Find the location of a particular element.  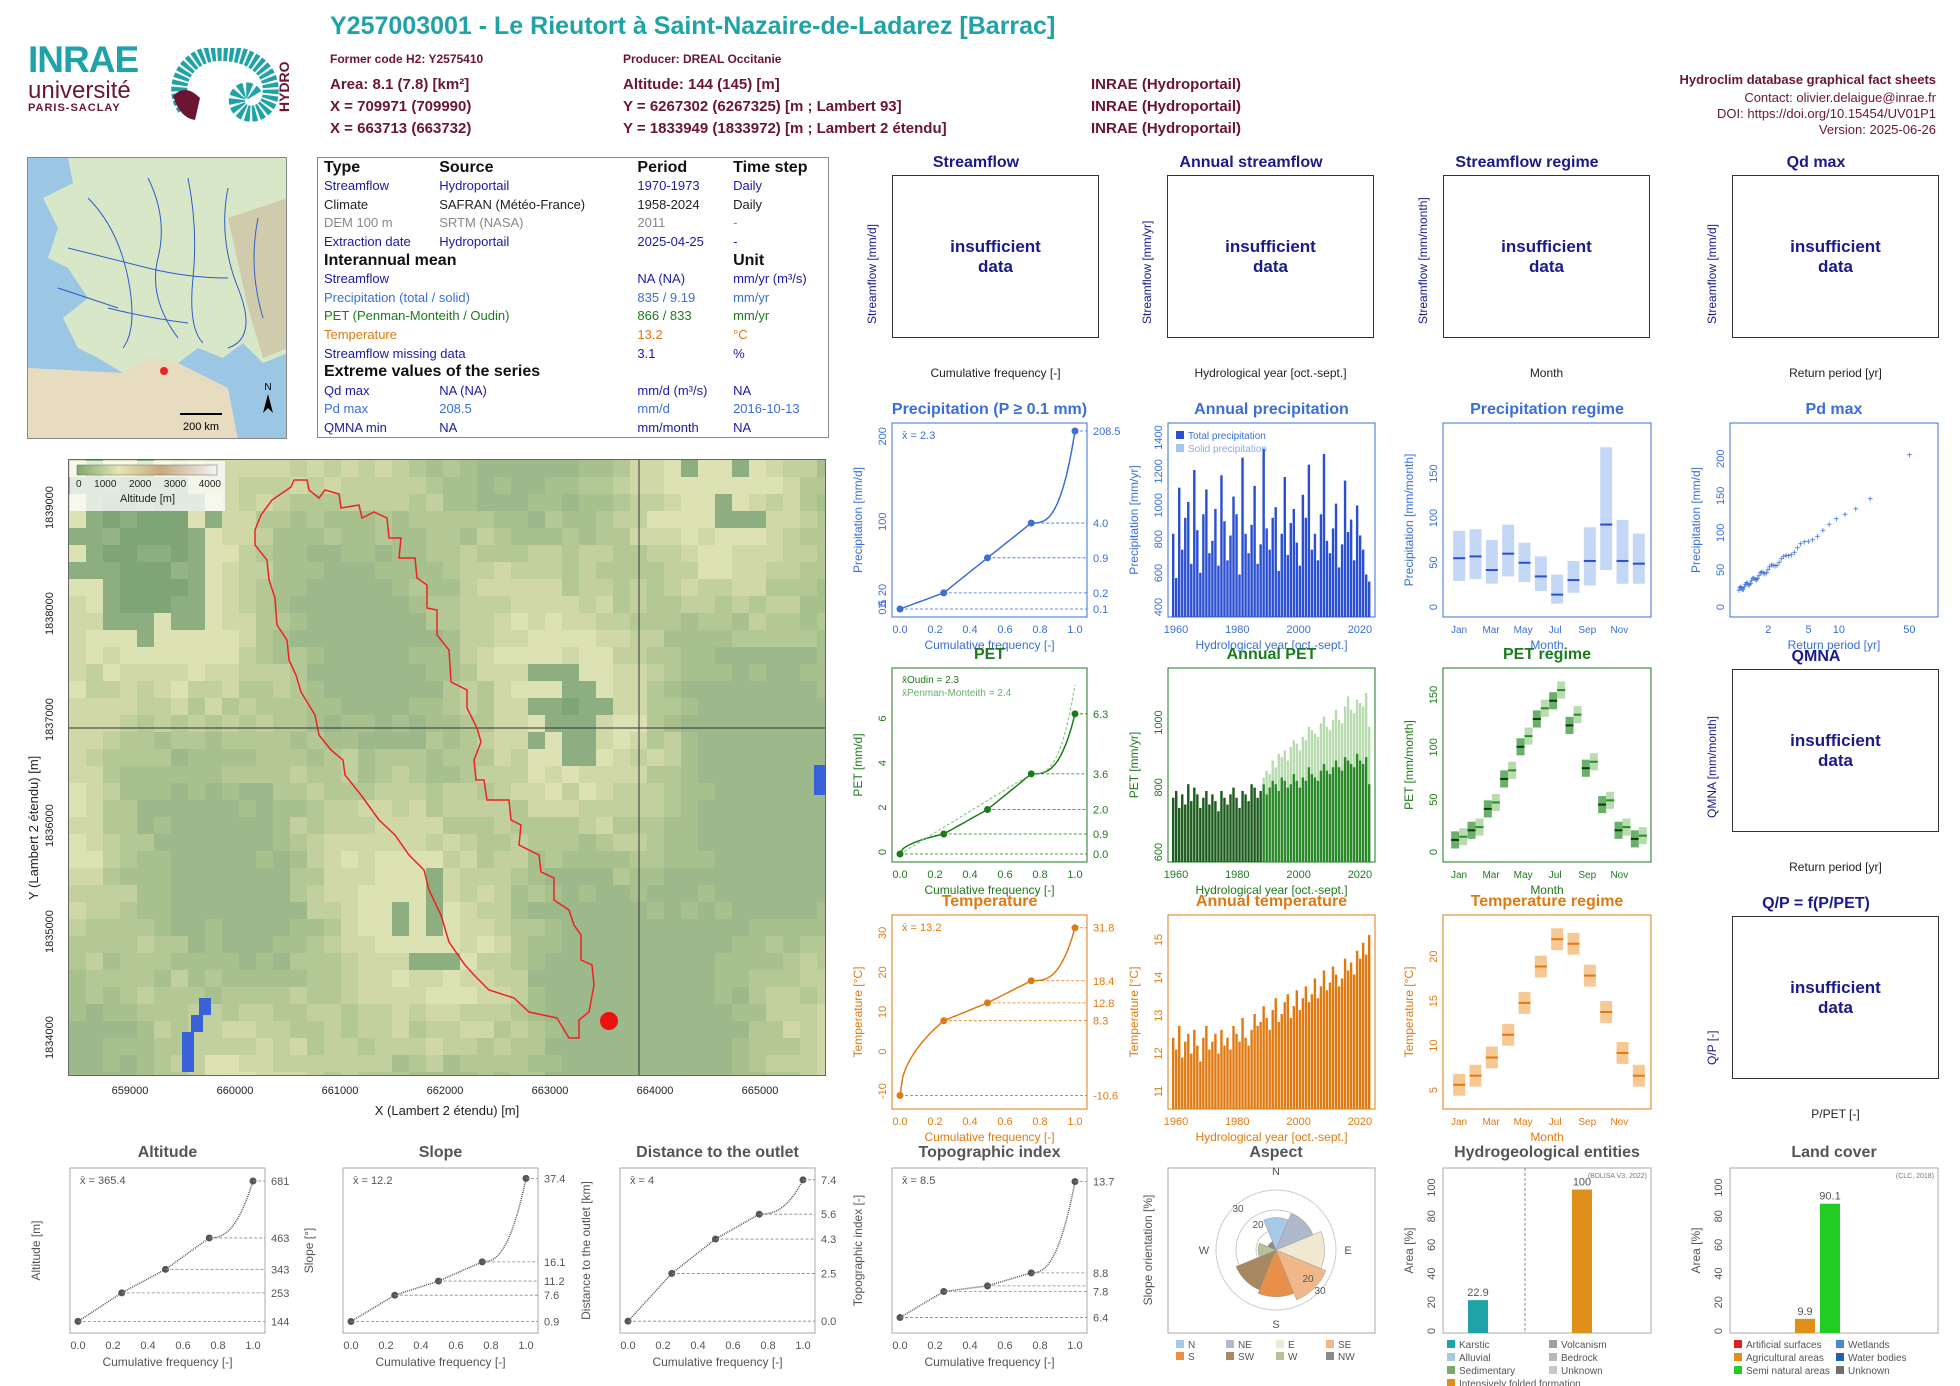

x-tick-label: Sep is located at coordinates (1587, 875).